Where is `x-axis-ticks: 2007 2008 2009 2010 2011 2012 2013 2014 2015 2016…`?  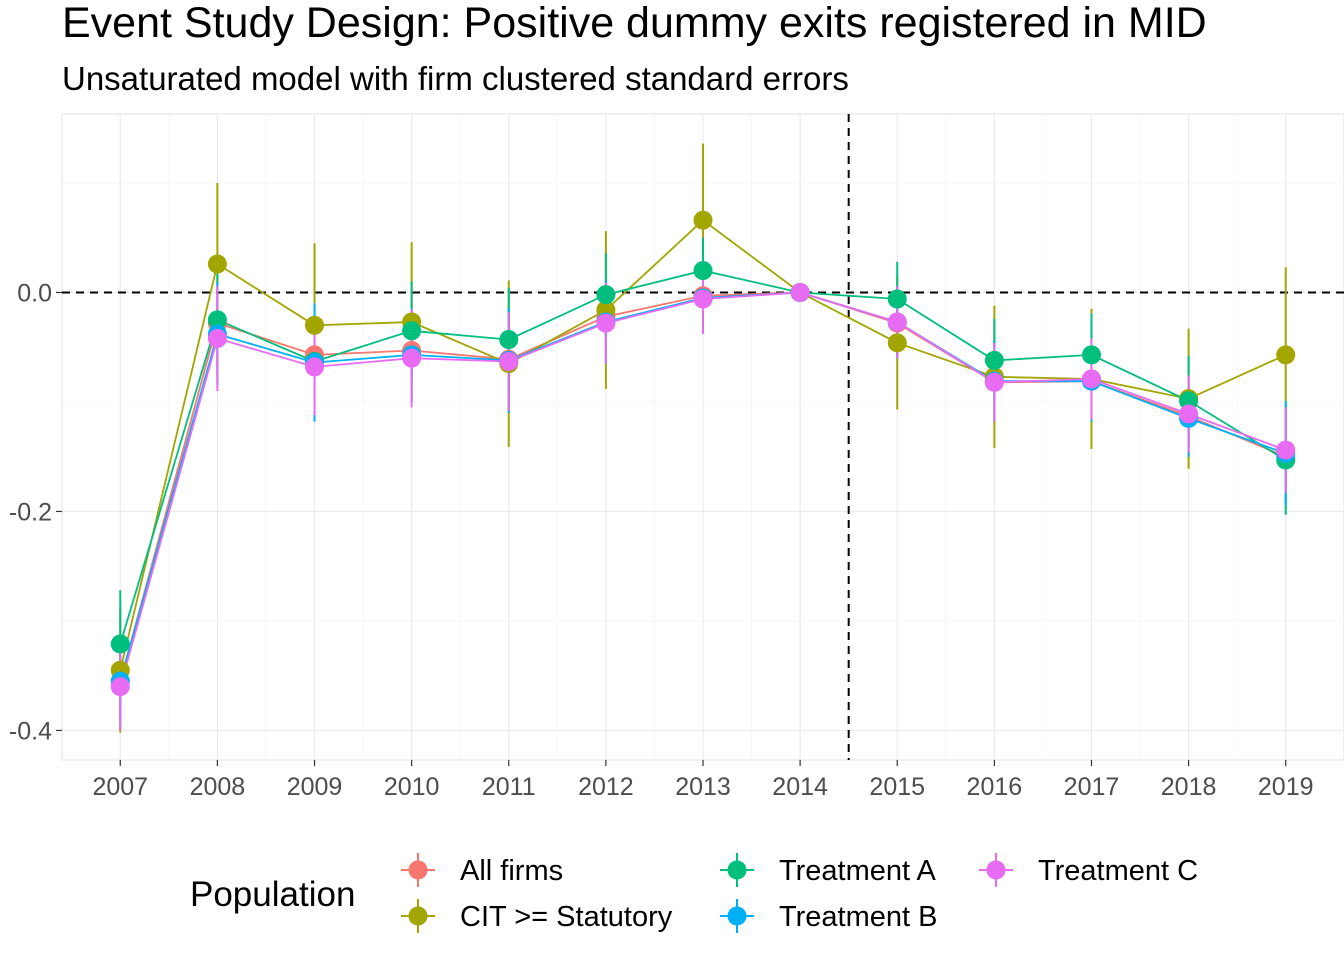
x-axis-ticks: 2007 2008 2009 2010 2011 2012 2013 2014 2015 2016… is located at coordinates (703, 780).